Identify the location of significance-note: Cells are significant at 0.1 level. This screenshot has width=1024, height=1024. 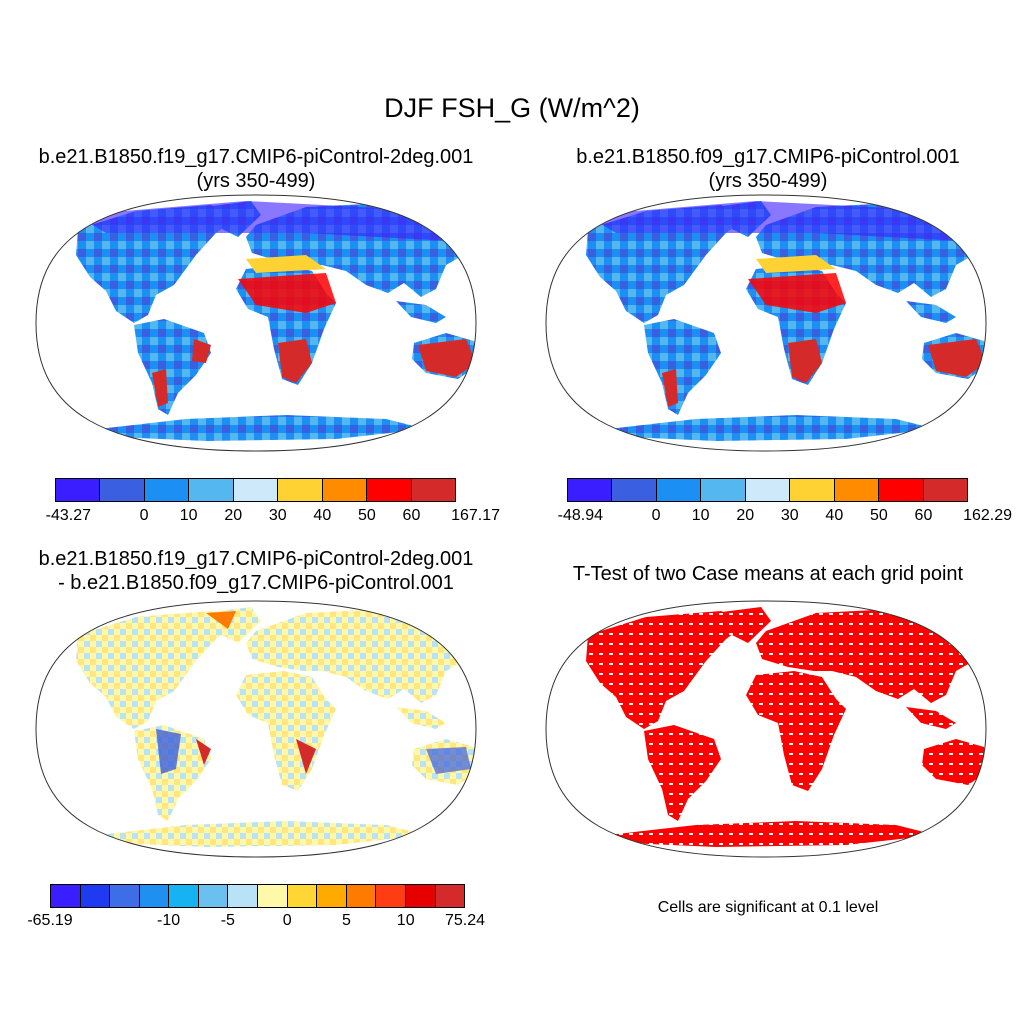
(768, 907).